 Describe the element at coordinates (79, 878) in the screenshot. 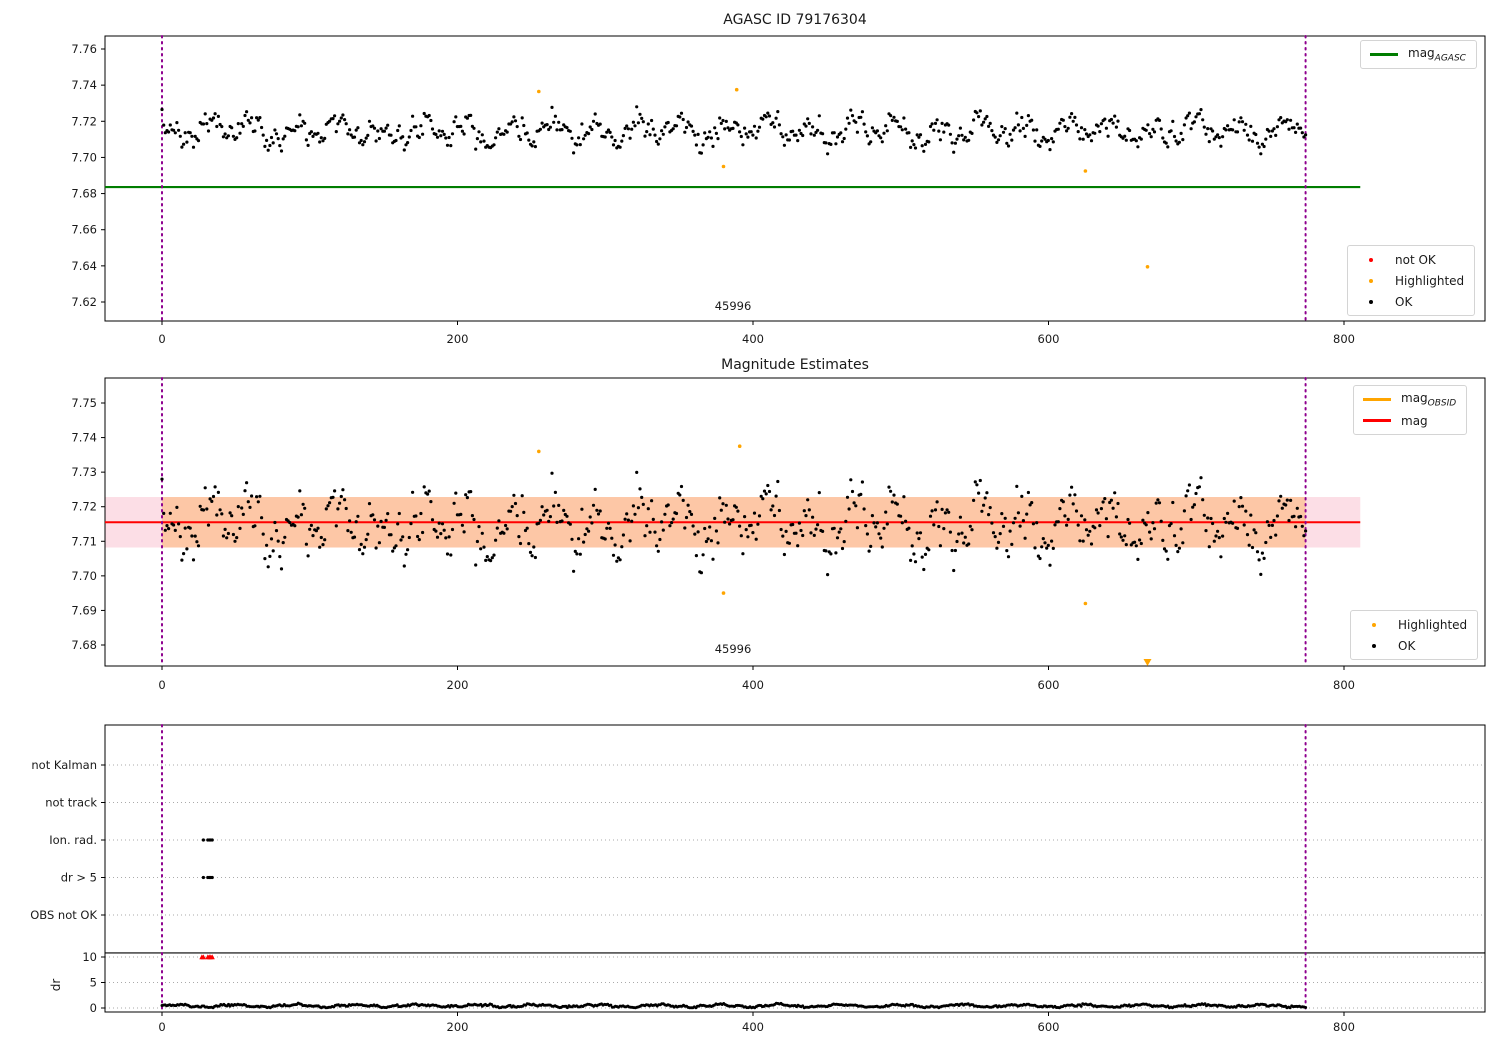

I see `flag-category-label: dr > 5` at that location.